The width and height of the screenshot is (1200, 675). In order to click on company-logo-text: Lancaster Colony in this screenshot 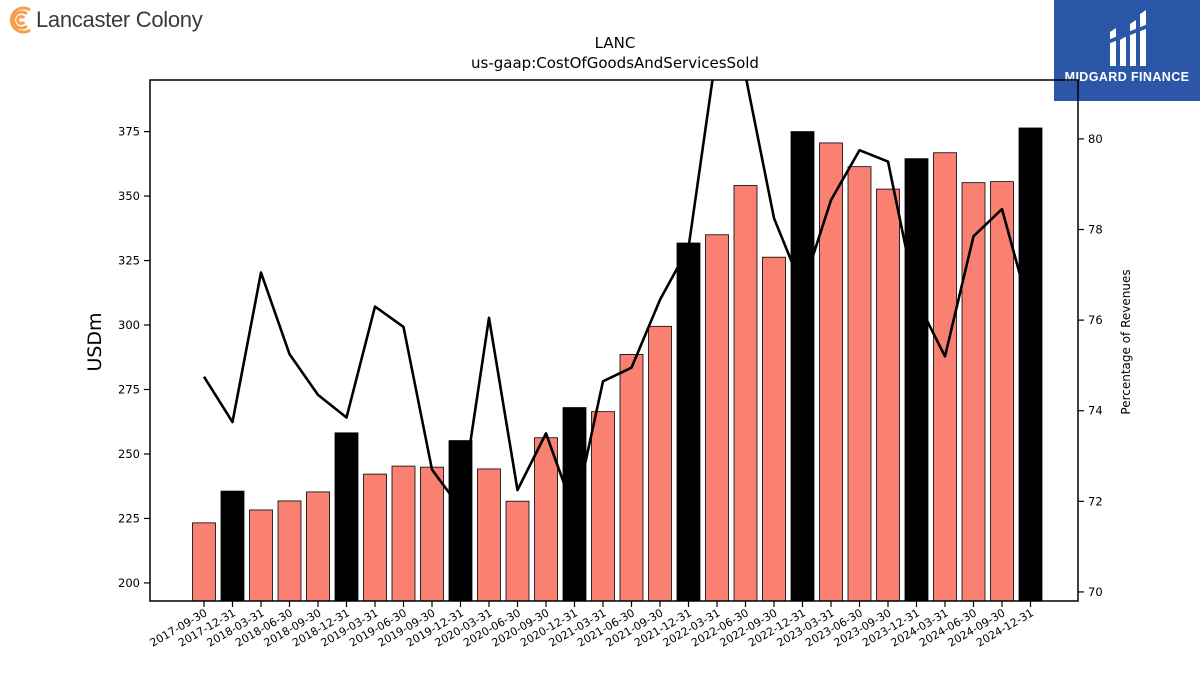, I will do `click(119, 19)`.